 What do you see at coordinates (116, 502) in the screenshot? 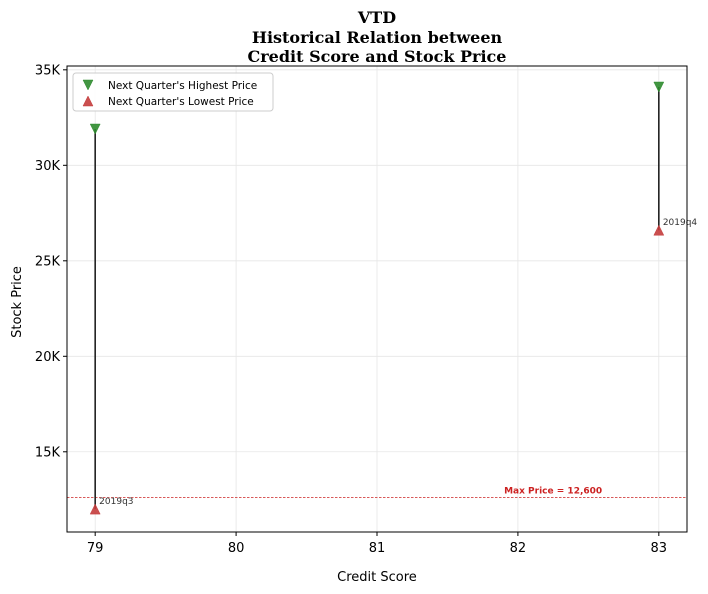
I see `point-label: 2019q3` at bounding box center [116, 502].